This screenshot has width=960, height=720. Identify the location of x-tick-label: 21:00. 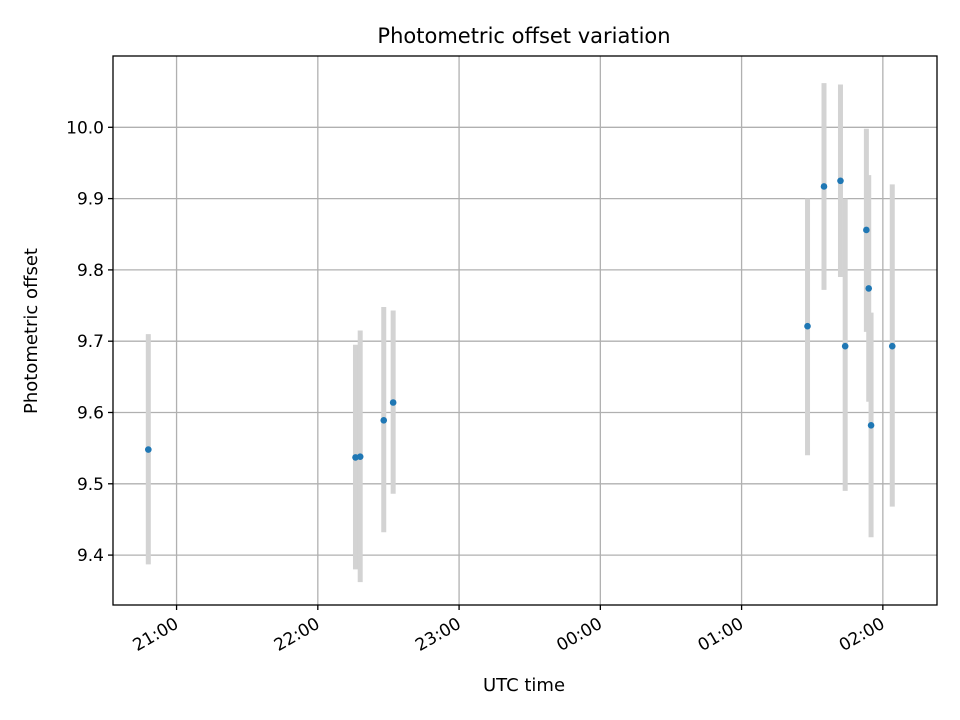
(156, 635).